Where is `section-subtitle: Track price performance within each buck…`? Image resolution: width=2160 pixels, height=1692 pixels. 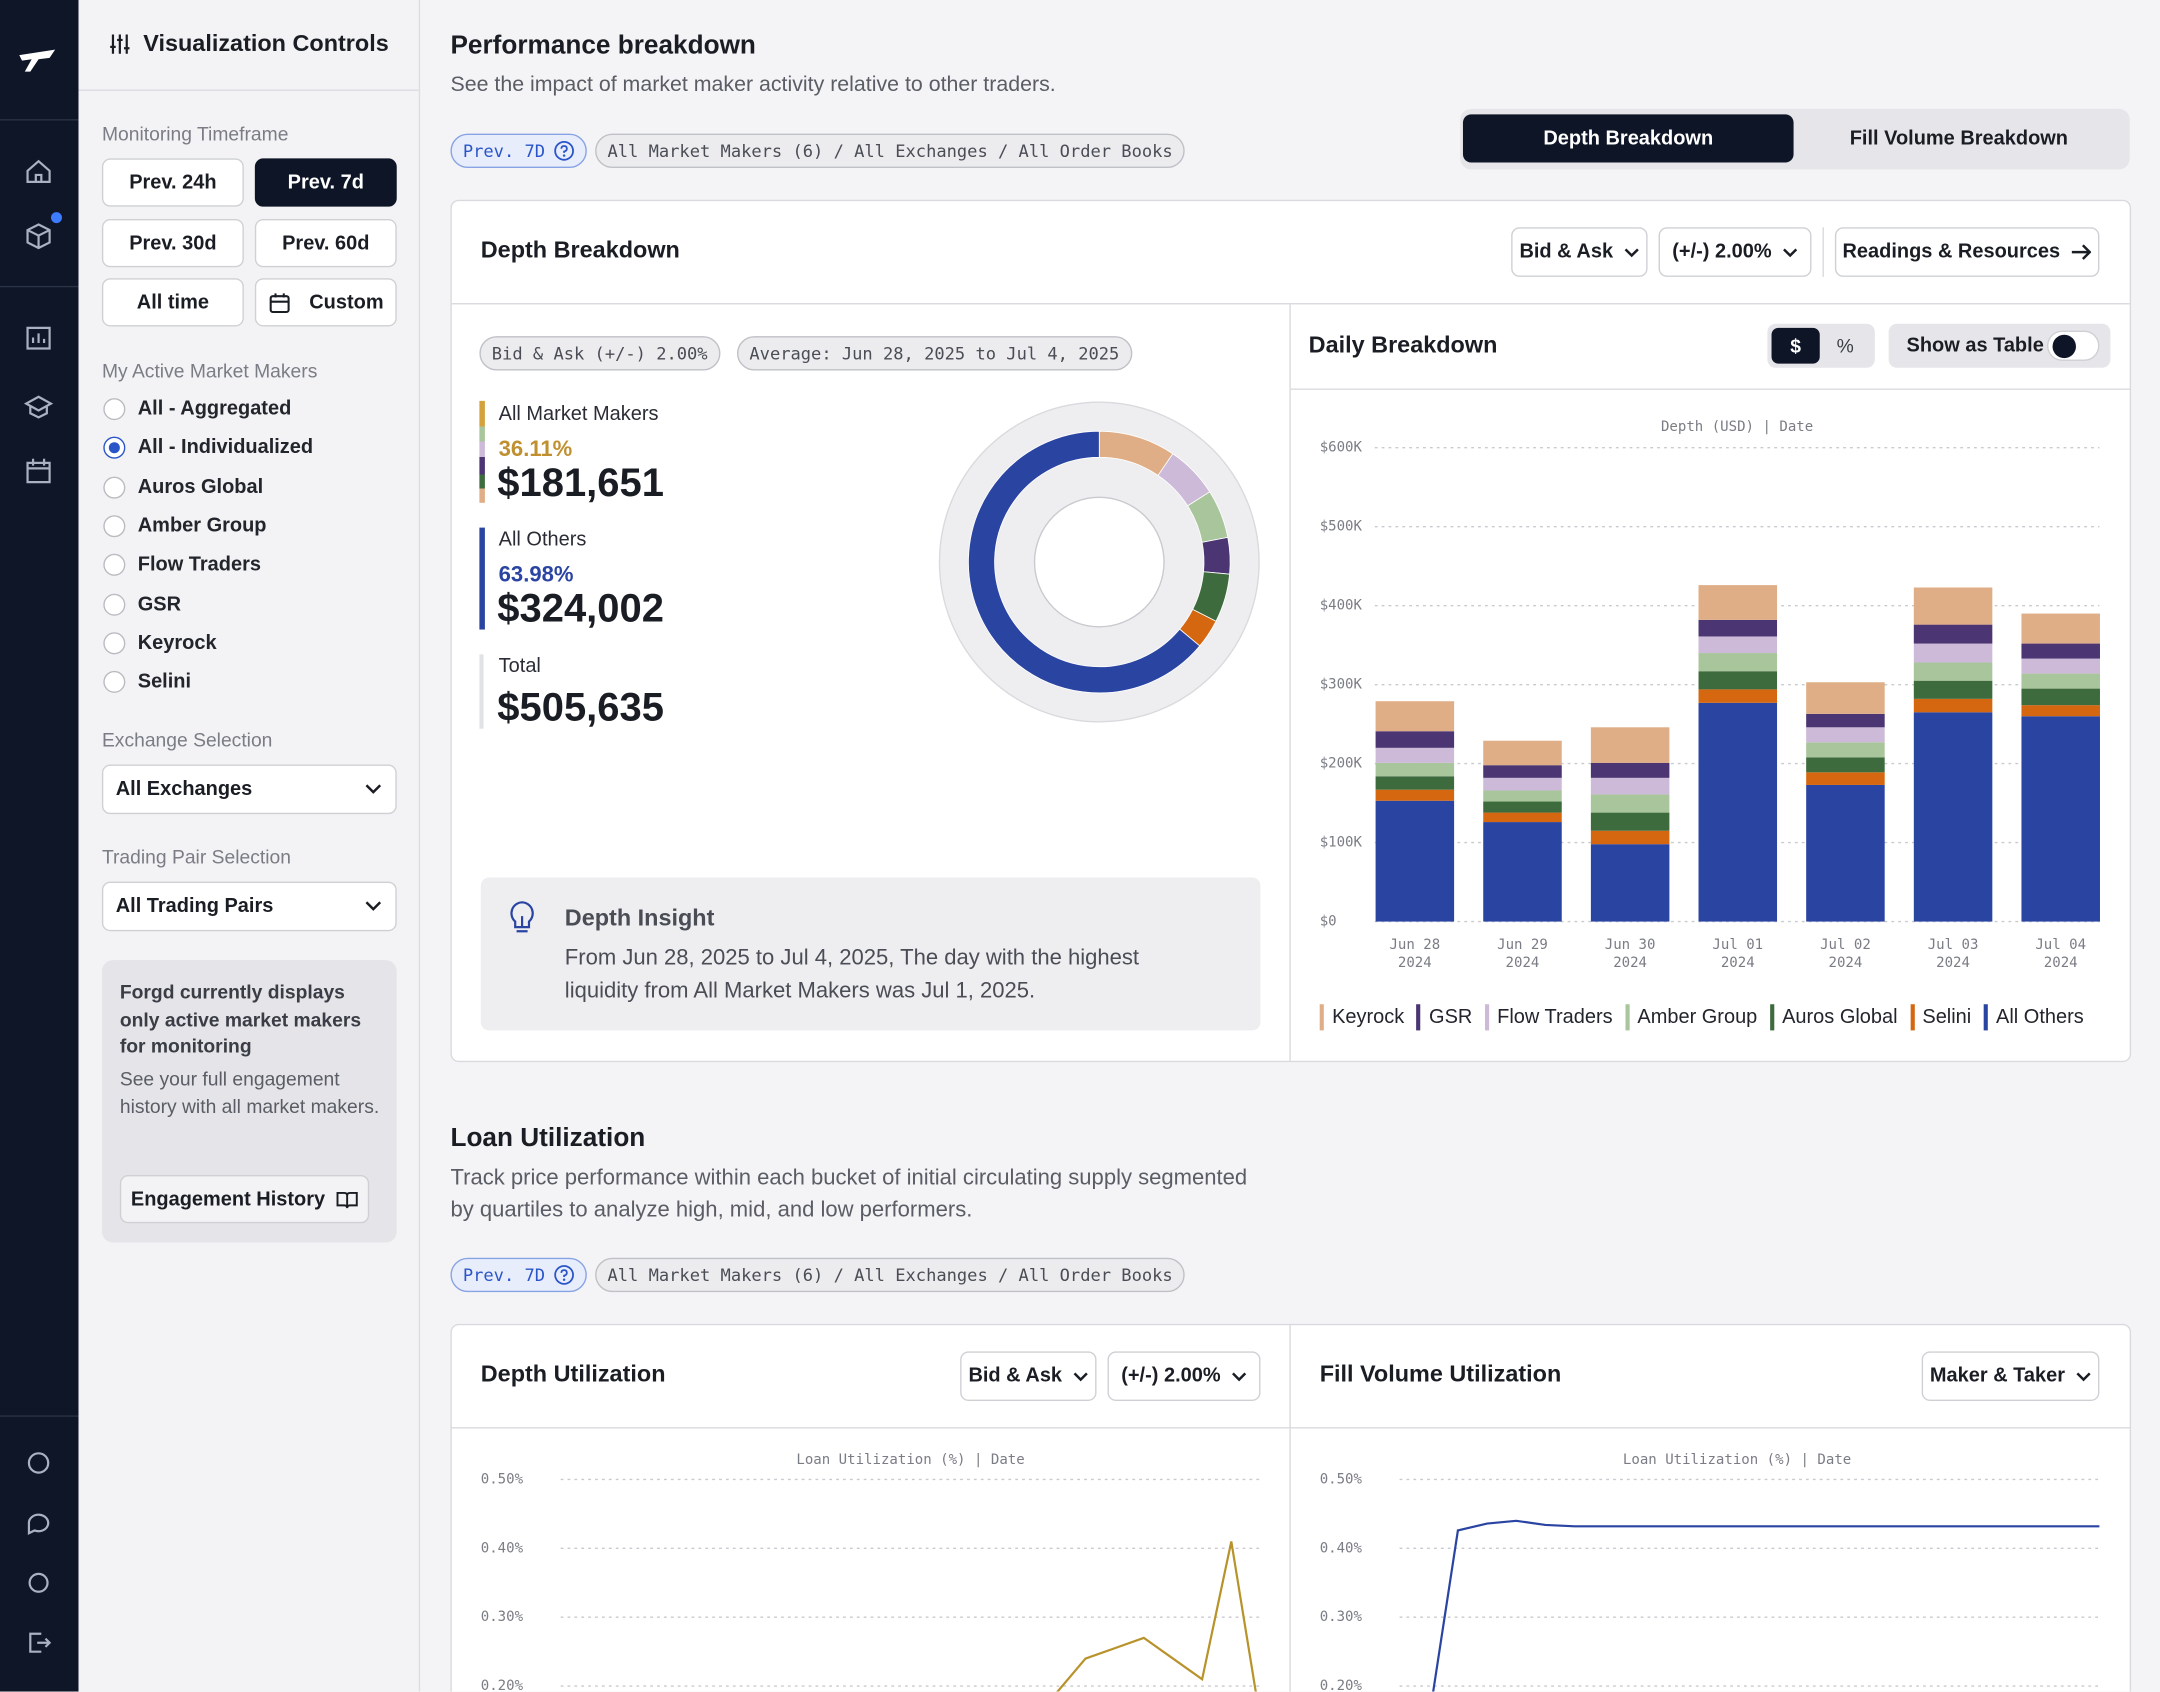 section-subtitle: Track price performance within each buck… is located at coordinates (849, 1194).